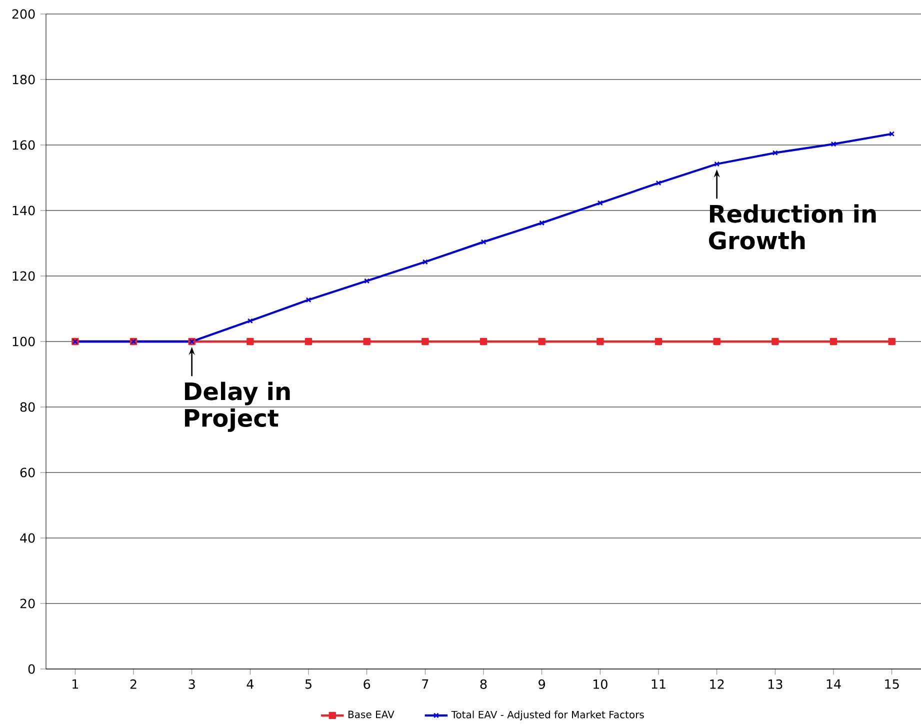 This screenshot has height=726, width=921. Describe the element at coordinates (23, 276) in the screenshot. I see `y-tick-label: 120` at that location.